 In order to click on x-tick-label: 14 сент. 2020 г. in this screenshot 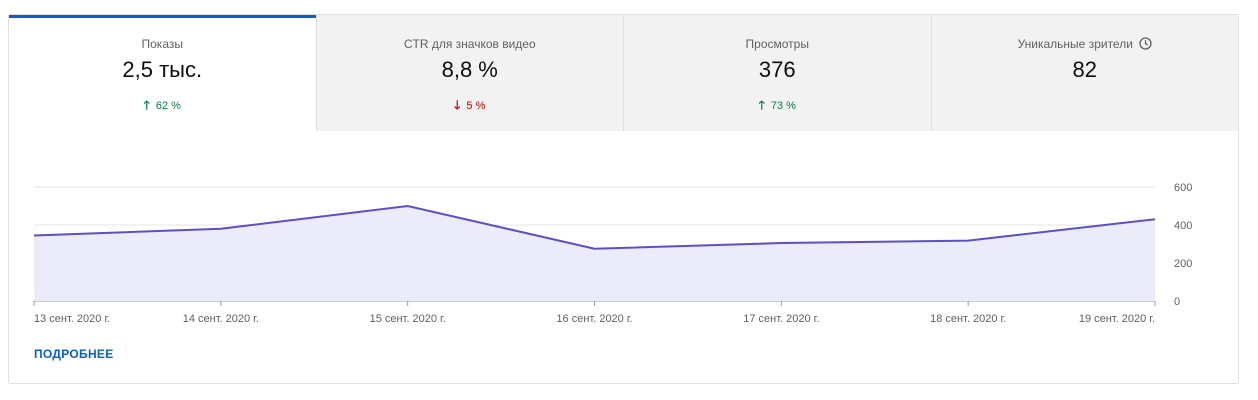, I will do `click(221, 319)`.